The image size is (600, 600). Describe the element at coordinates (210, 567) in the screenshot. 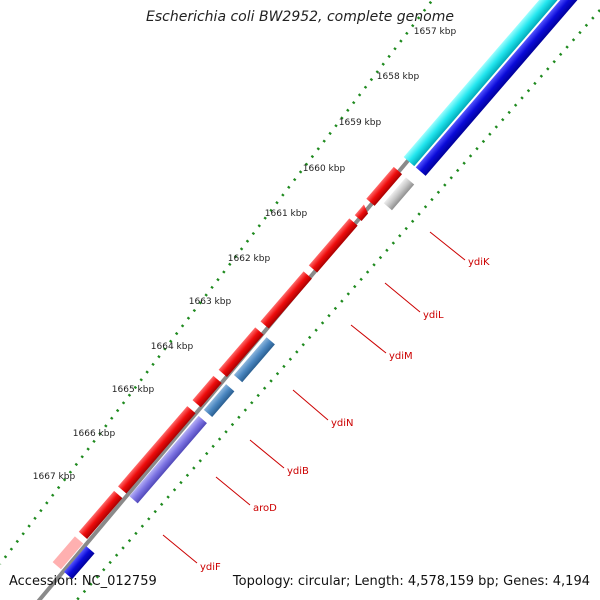

I see `gene-label-ydiF: ydiF` at that location.